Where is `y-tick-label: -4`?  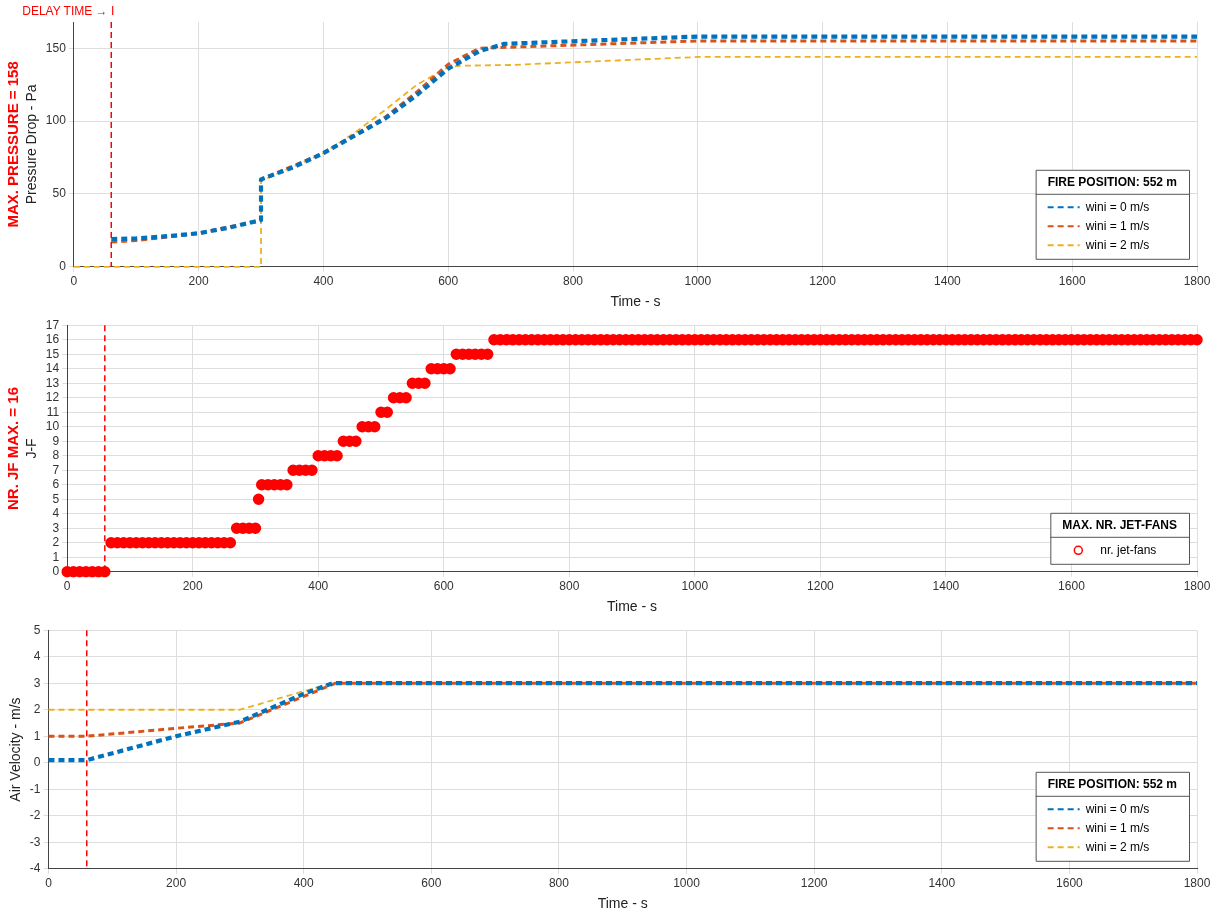 y-tick-label: -4 is located at coordinates (35, 868).